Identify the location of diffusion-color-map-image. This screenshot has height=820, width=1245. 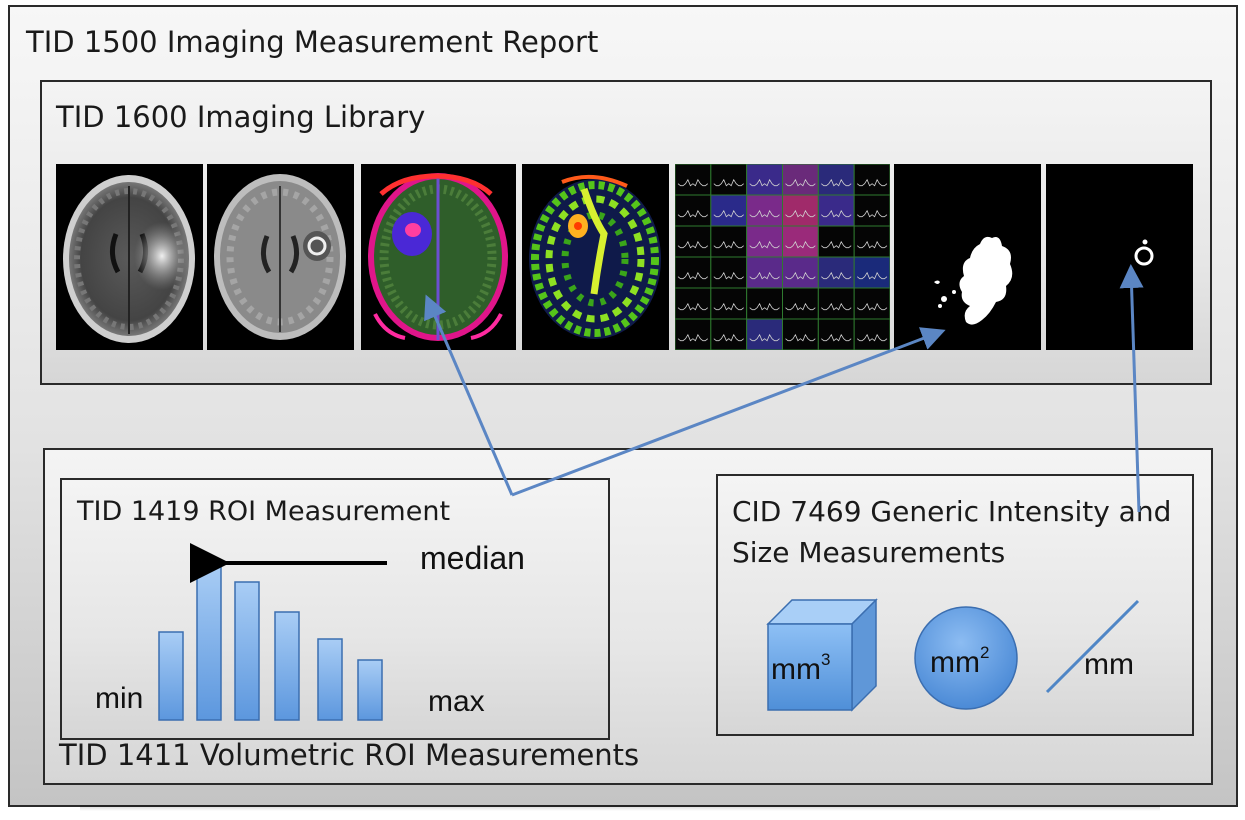
(595, 257).